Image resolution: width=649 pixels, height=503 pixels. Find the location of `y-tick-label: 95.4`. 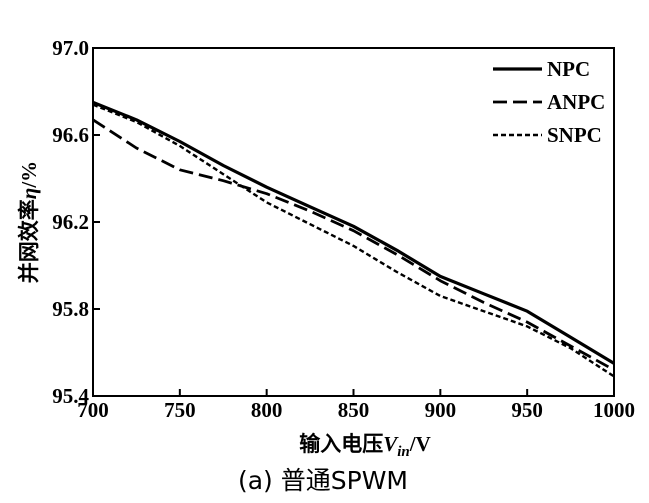

y-tick-label: 95.4 is located at coordinates (70, 396).